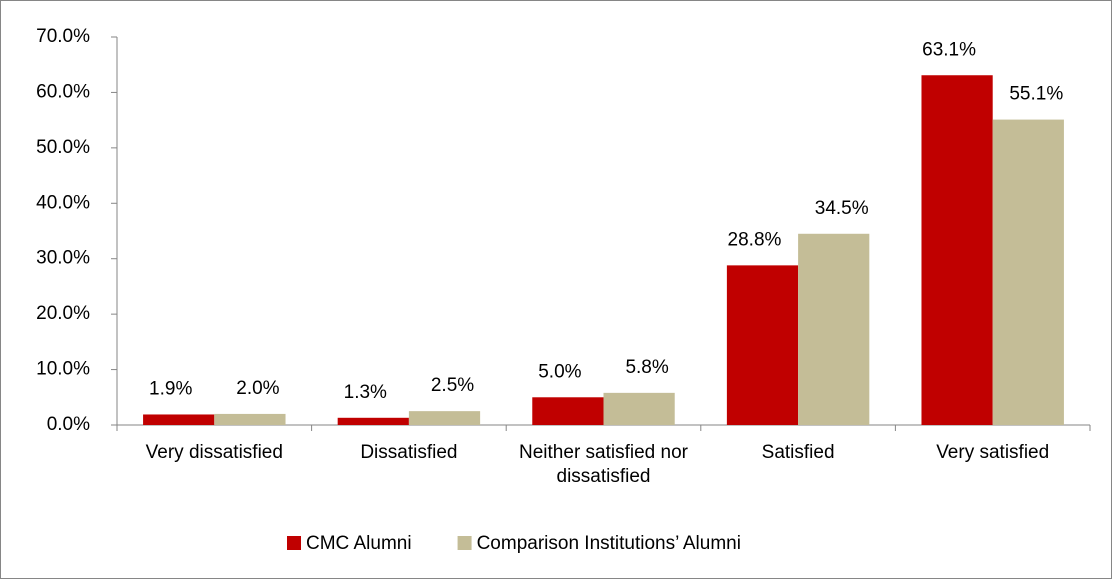  Describe the element at coordinates (68, 424) in the screenshot. I see `y-tick-label: 0.0%` at that location.